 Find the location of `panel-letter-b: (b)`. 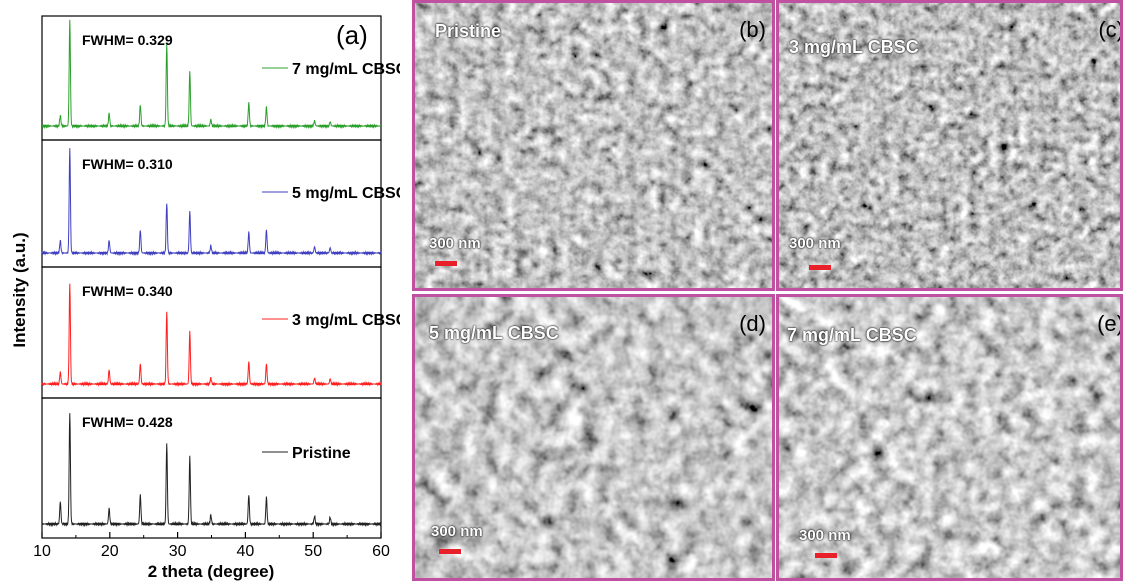

panel-letter-b: (b) is located at coordinates (752, 29).